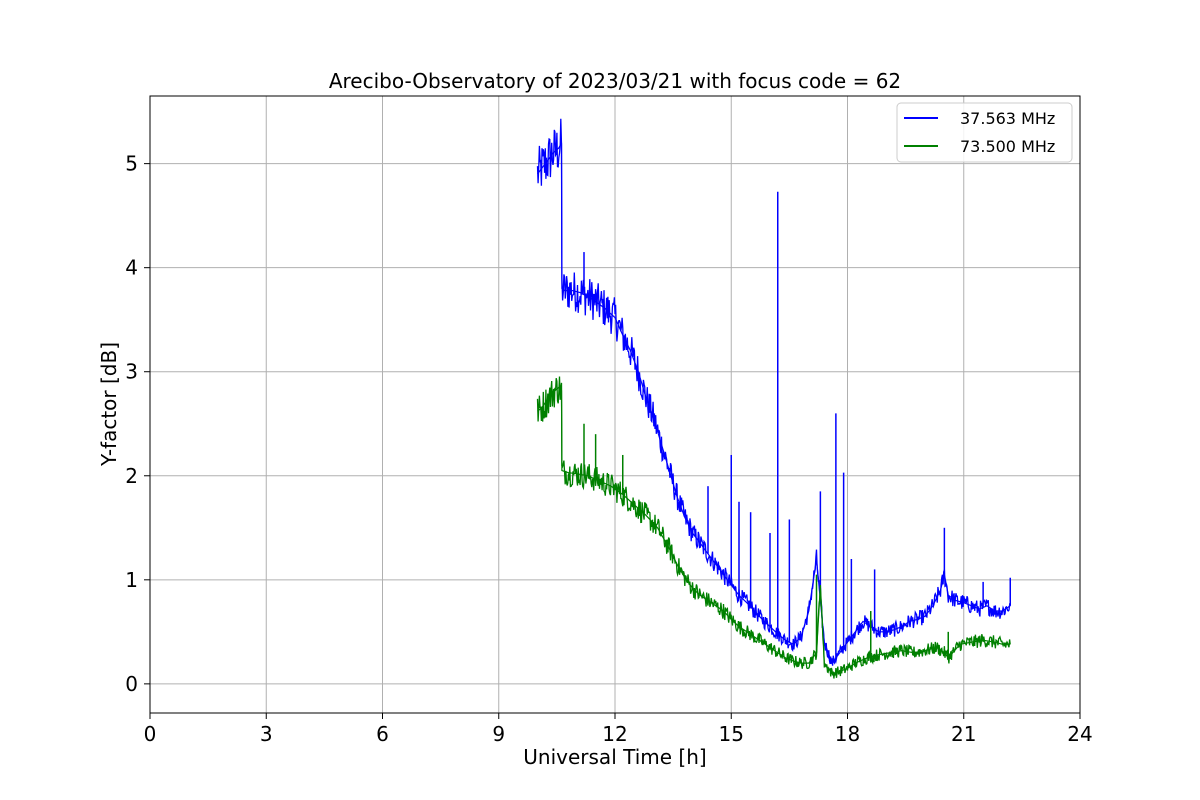 This screenshot has width=1200, height=800. What do you see at coordinates (137, 424) in the screenshot?
I see `y-axis-ticks: 0 1 2 3 4 5` at bounding box center [137, 424].